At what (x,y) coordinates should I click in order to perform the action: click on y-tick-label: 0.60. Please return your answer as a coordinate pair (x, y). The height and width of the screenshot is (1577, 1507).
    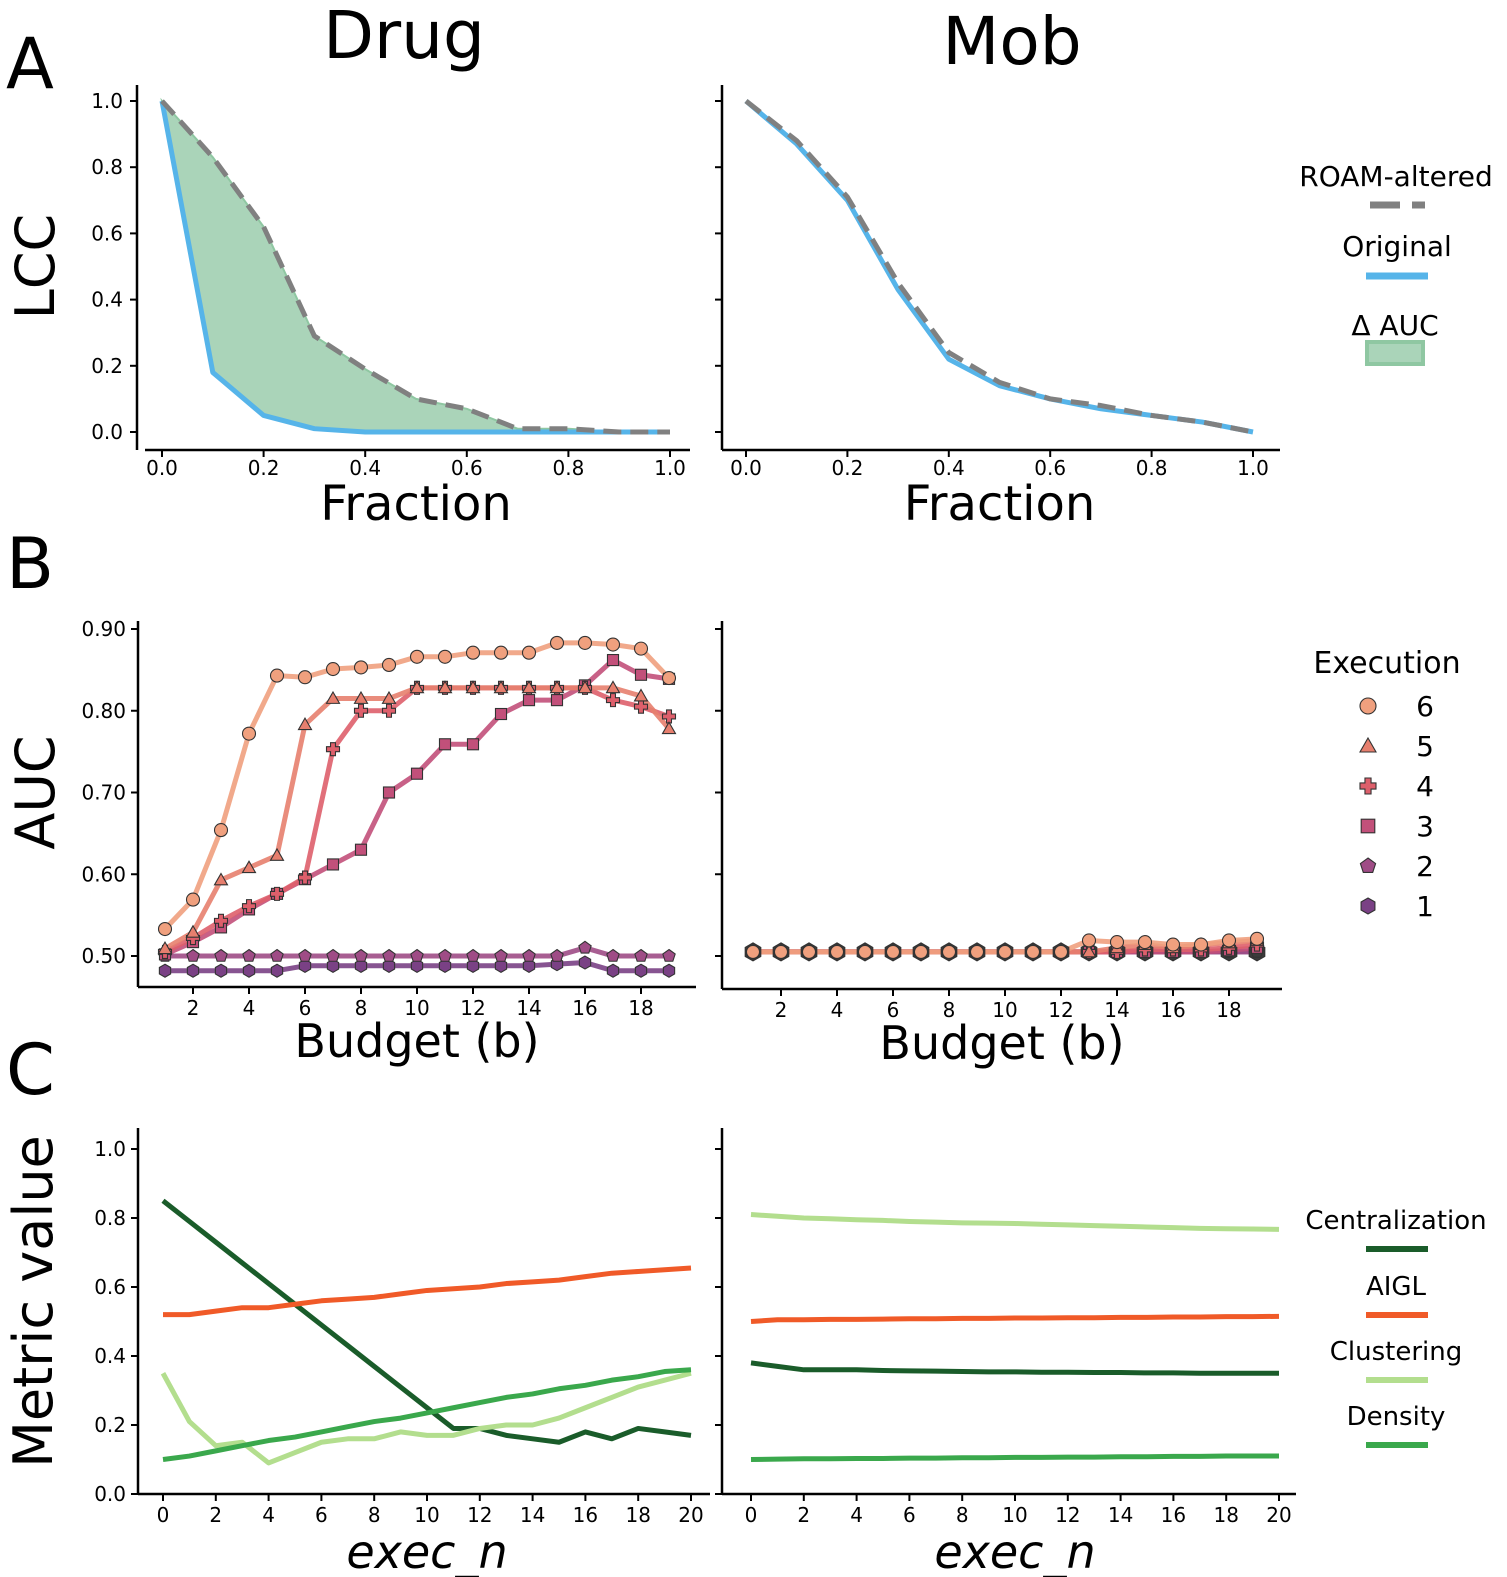
    Looking at the image, I should click on (103, 874).